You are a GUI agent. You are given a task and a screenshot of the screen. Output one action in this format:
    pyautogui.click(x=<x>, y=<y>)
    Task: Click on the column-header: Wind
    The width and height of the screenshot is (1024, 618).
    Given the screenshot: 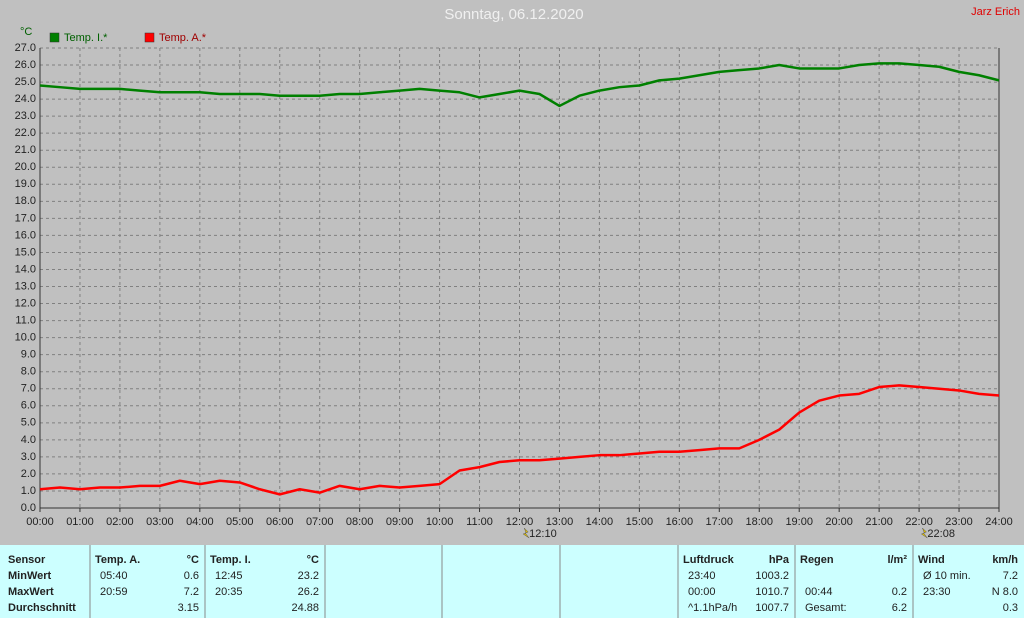 What is the action you would take?
    pyautogui.click(x=931, y=560)
    